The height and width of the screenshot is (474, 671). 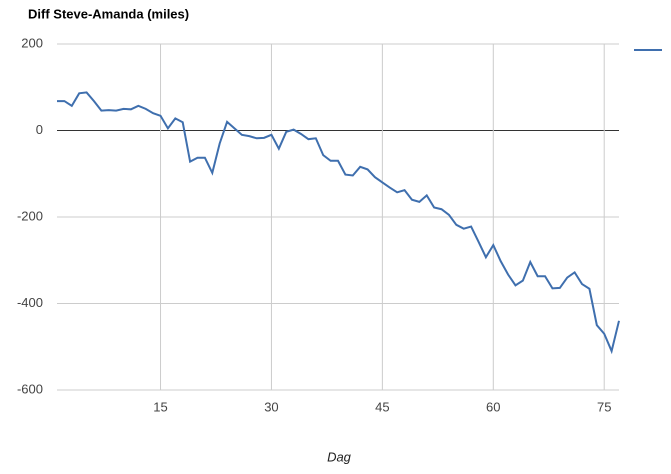 I want to click on chart-title: Diff Steve-Amanda (miles), so click(x=108, y=13).